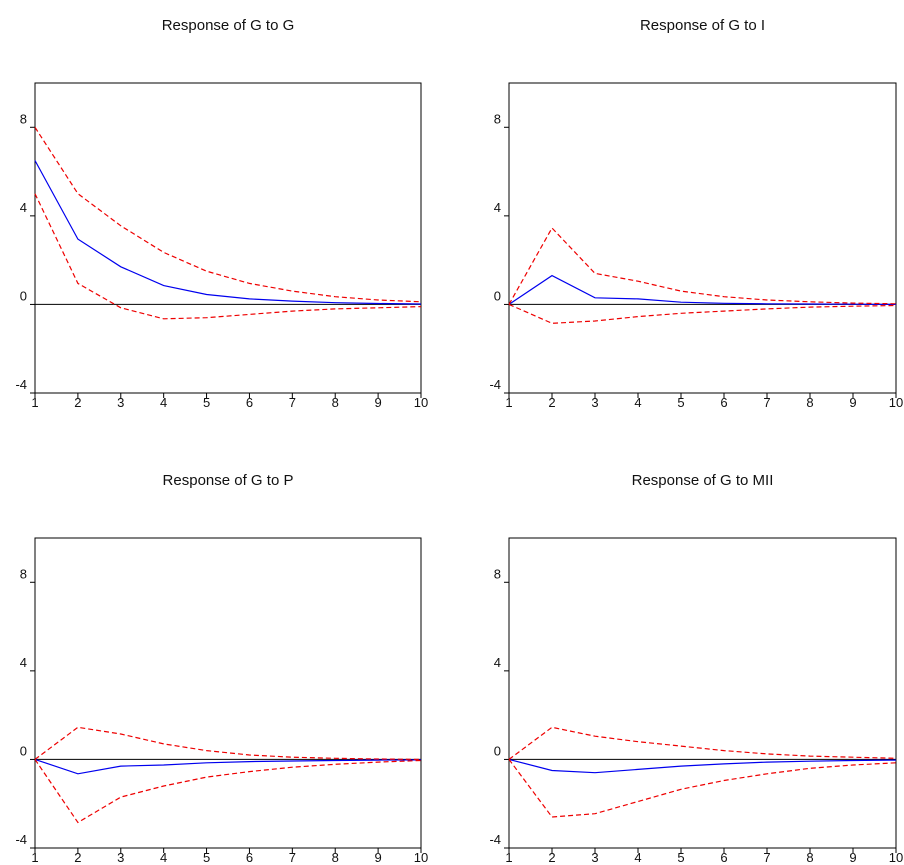  I want to click on chart-title: Response of G to G, so click(228, 25).